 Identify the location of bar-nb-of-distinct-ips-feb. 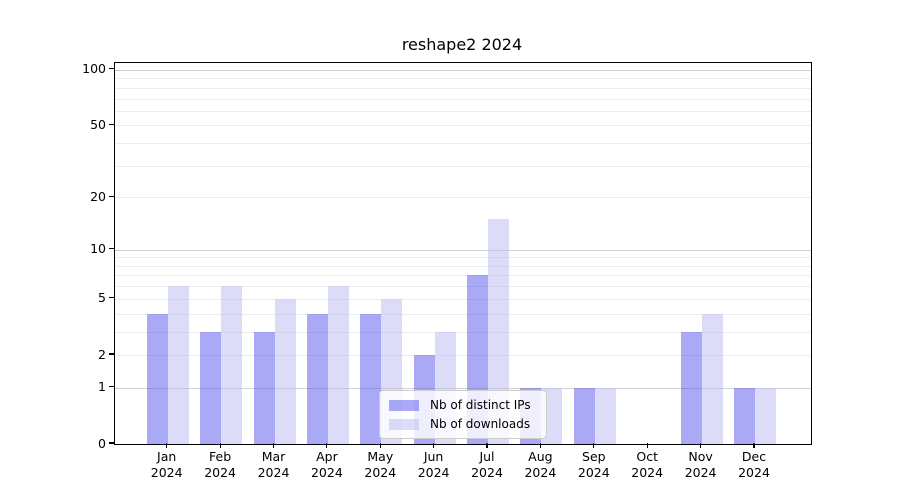
(211, 387).